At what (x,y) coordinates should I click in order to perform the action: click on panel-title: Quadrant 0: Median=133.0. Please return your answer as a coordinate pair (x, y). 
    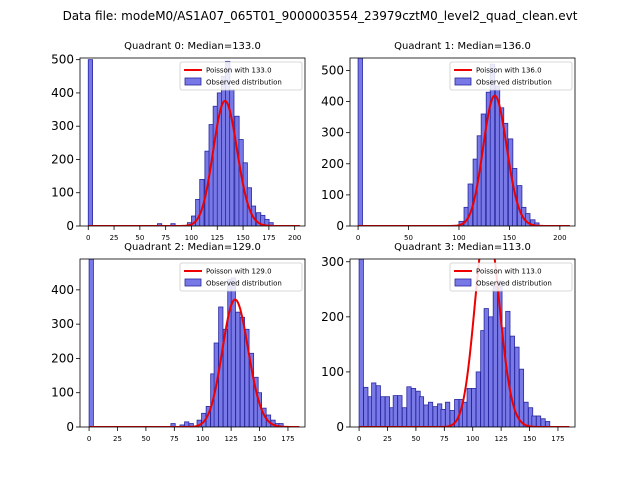
    Looking at the image, I should click on (192, 46).